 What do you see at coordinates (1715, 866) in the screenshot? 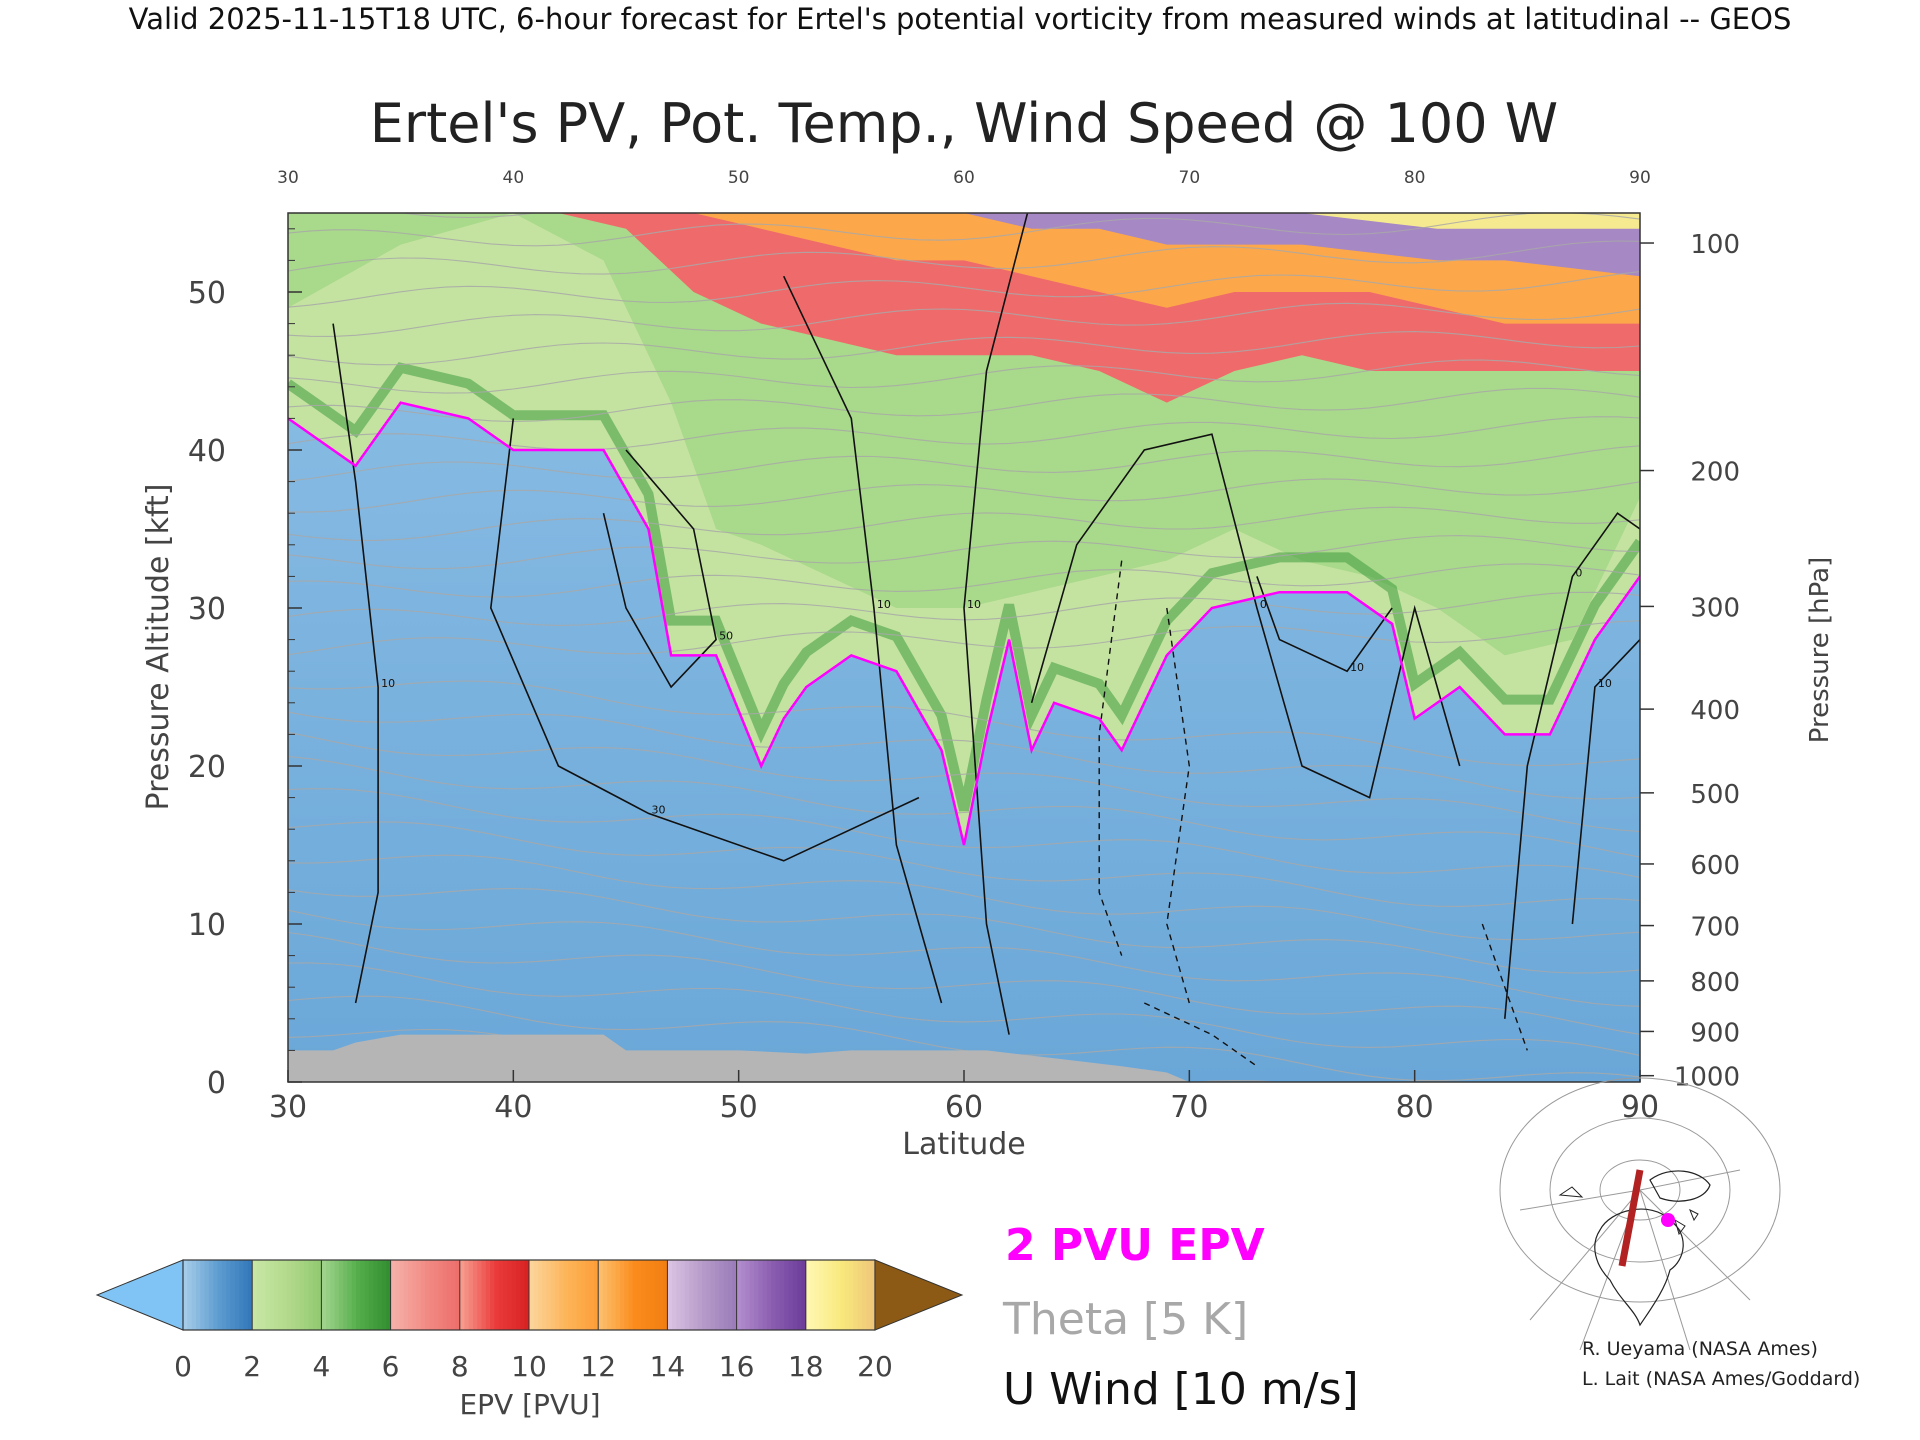
I see `pressure-tick-label: 600` at bounding box center [1715, 866].